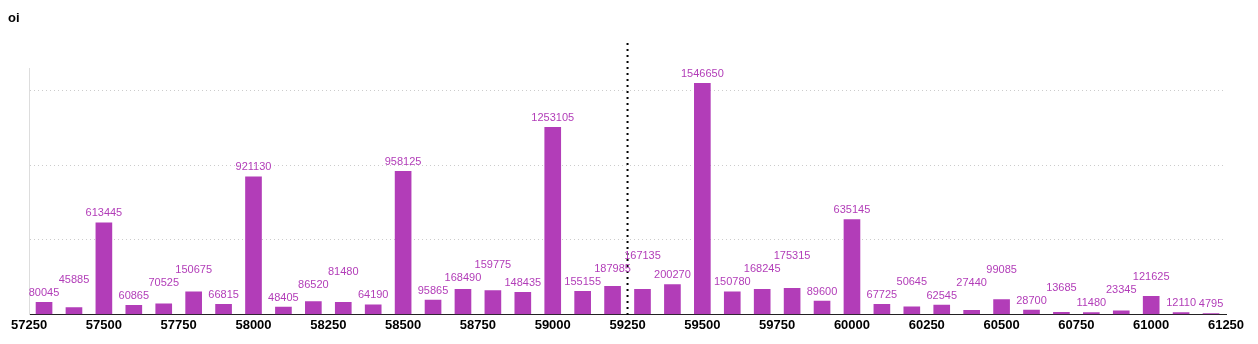 This screenshot has height=344, width=1258. Describe the element at coordinates (493, 263) in the screenshot. I see `data-label: 159775` at that location.